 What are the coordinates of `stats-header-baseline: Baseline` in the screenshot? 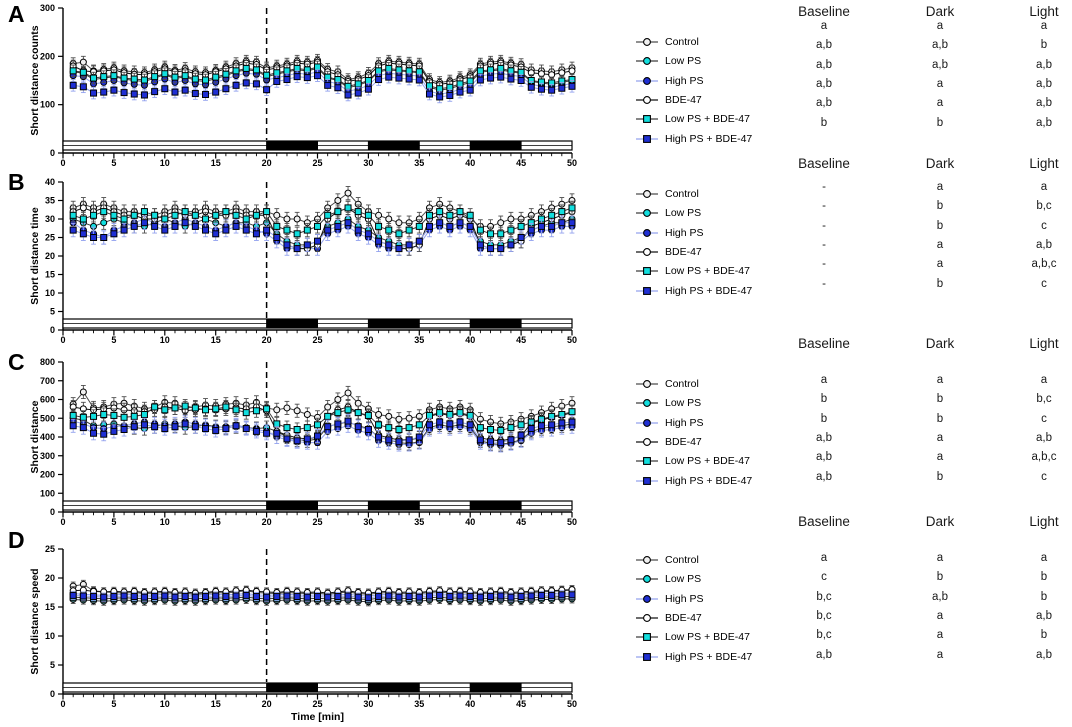 It's located at (824, 163).